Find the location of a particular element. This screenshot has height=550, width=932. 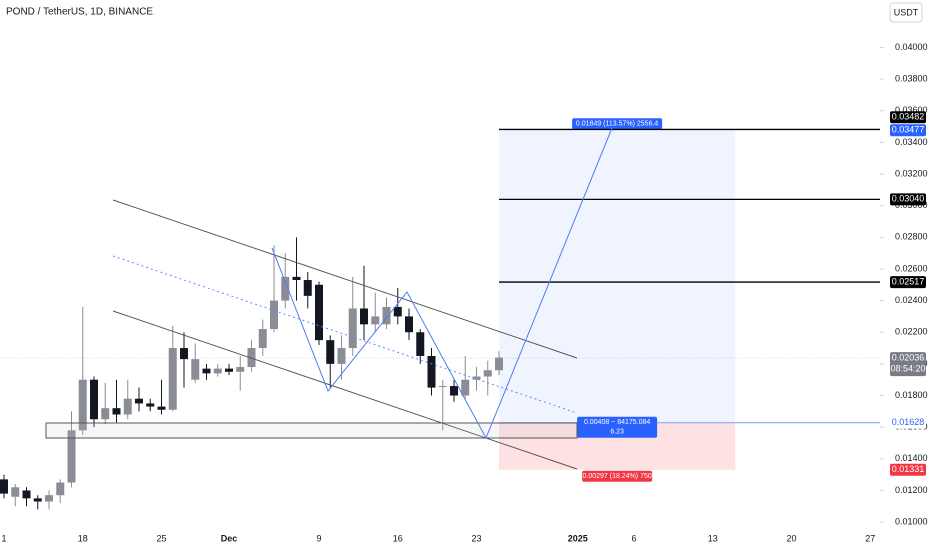

y-tick-label: 0.04000 is located at coordinates (911, 47).